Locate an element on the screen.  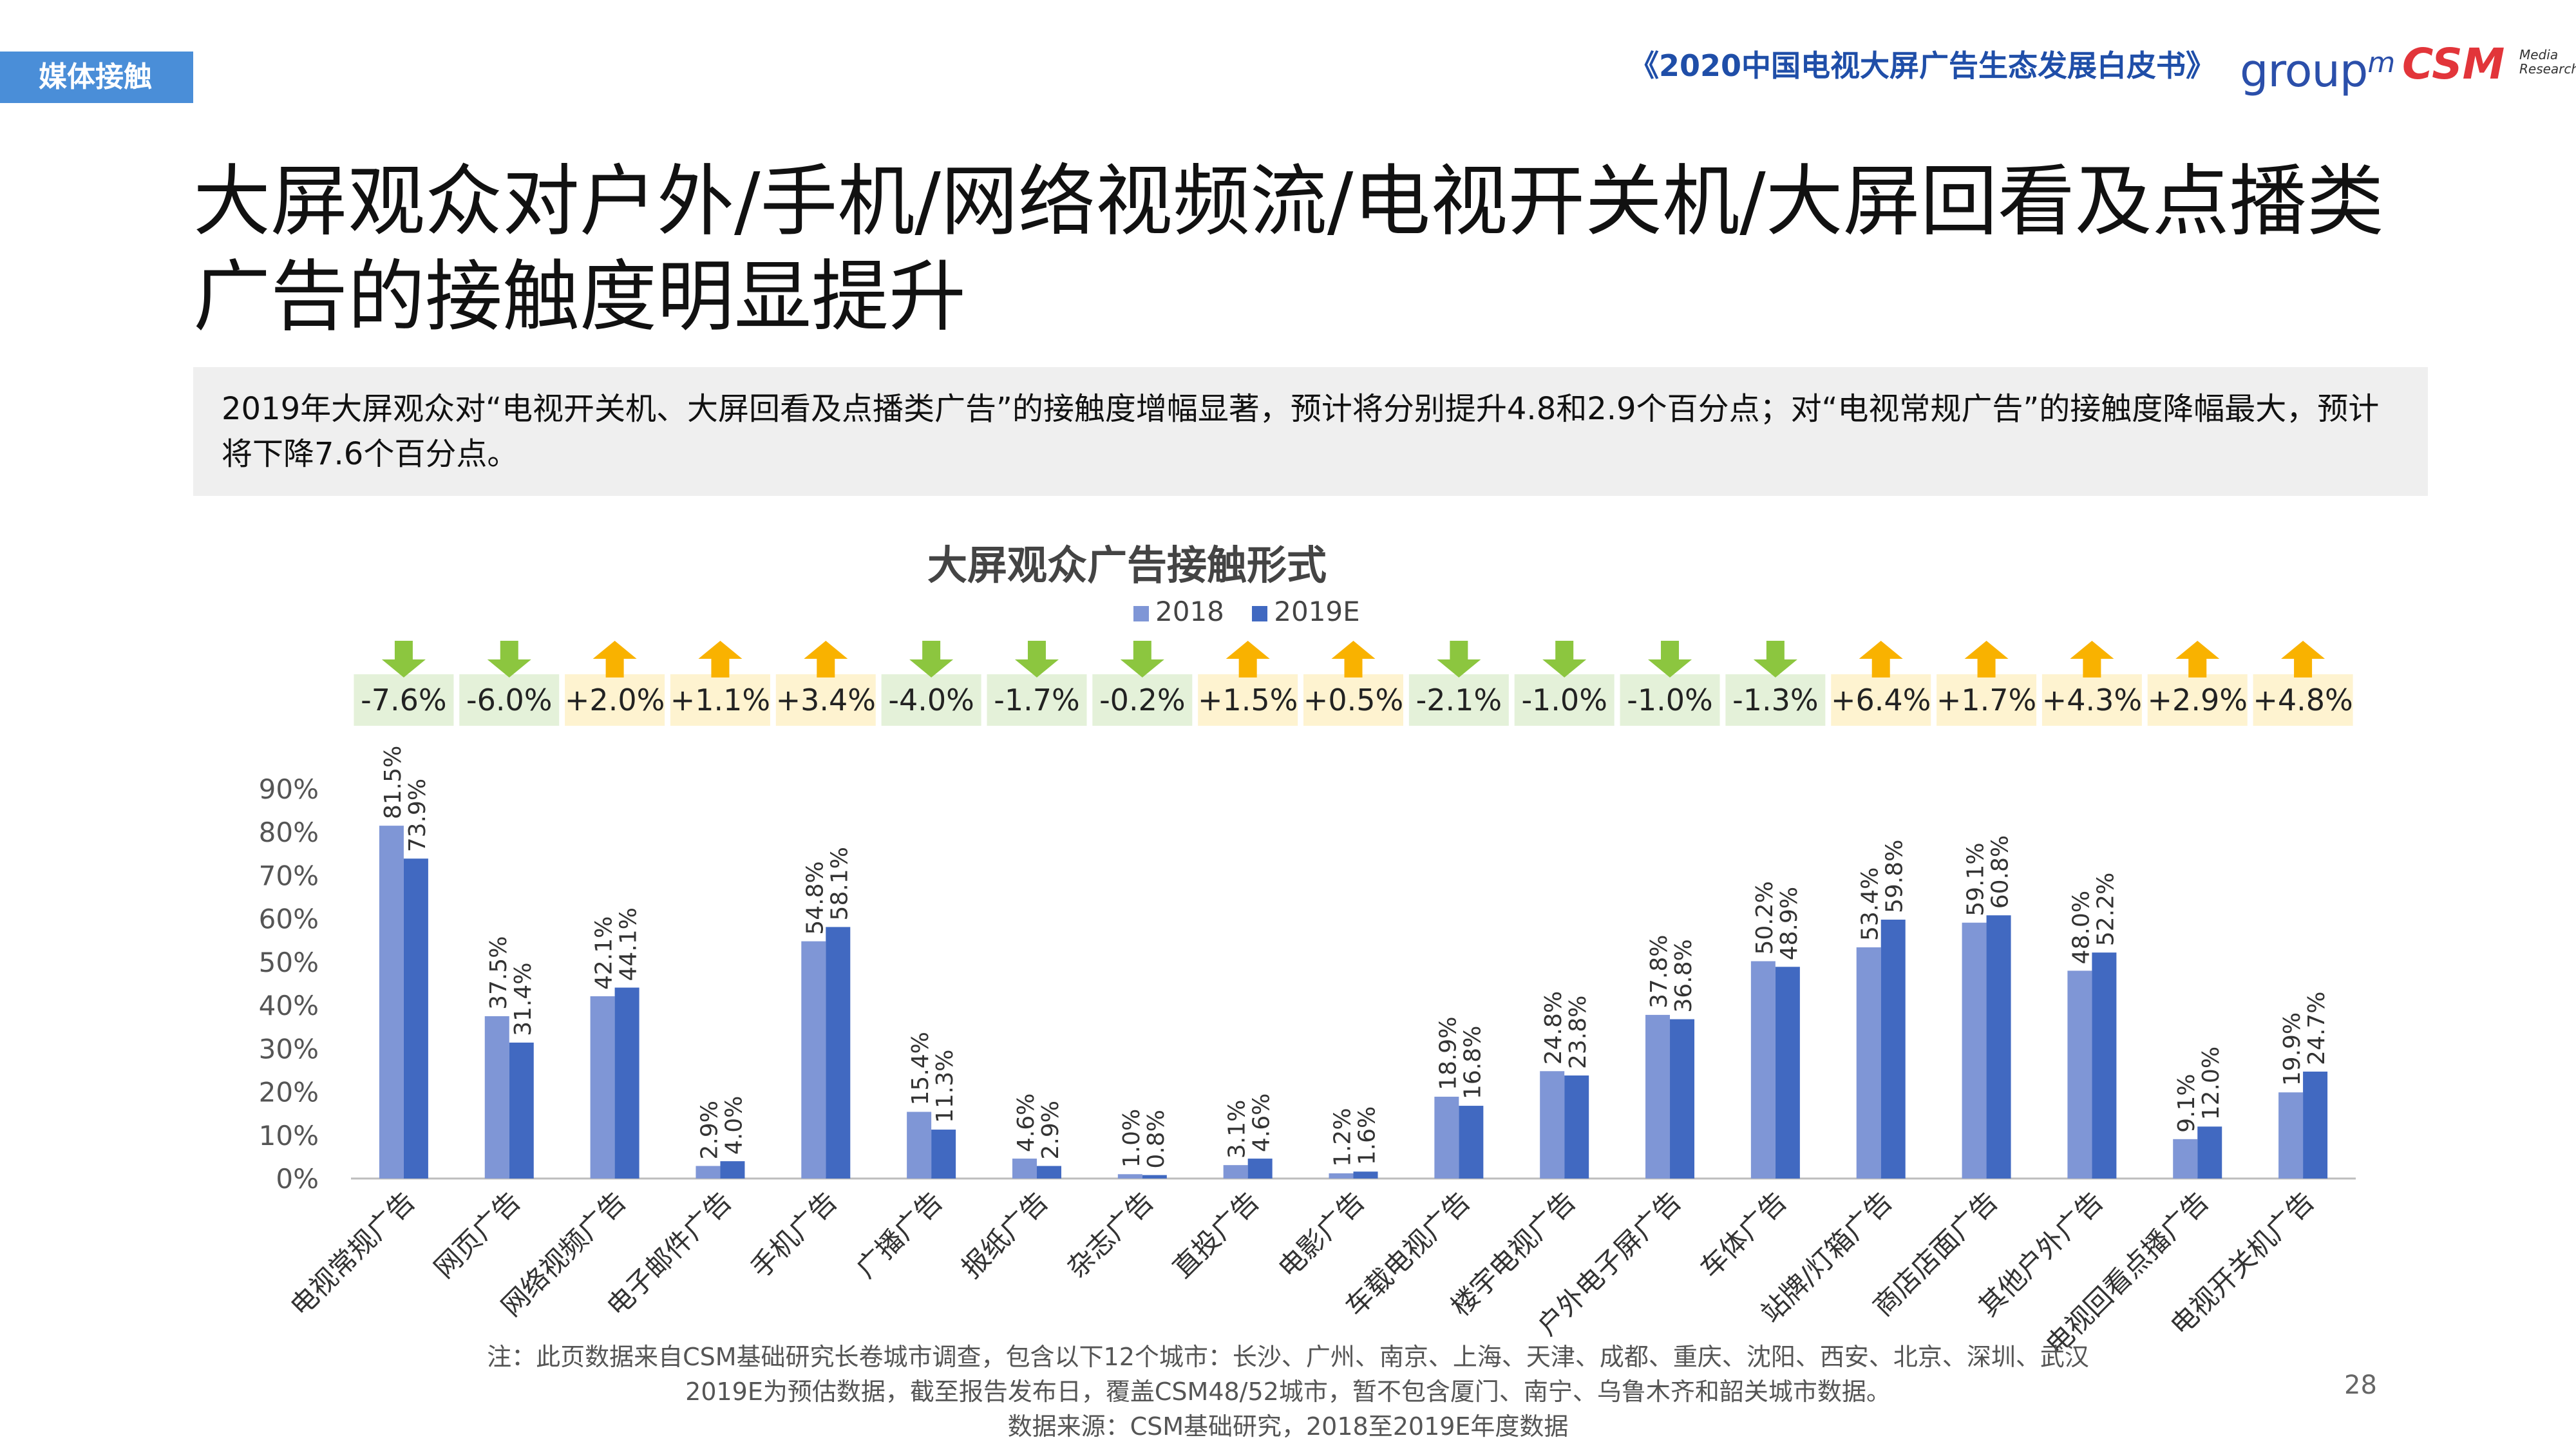
data-label: 3.1% is located at coordinates (1237, 1129).